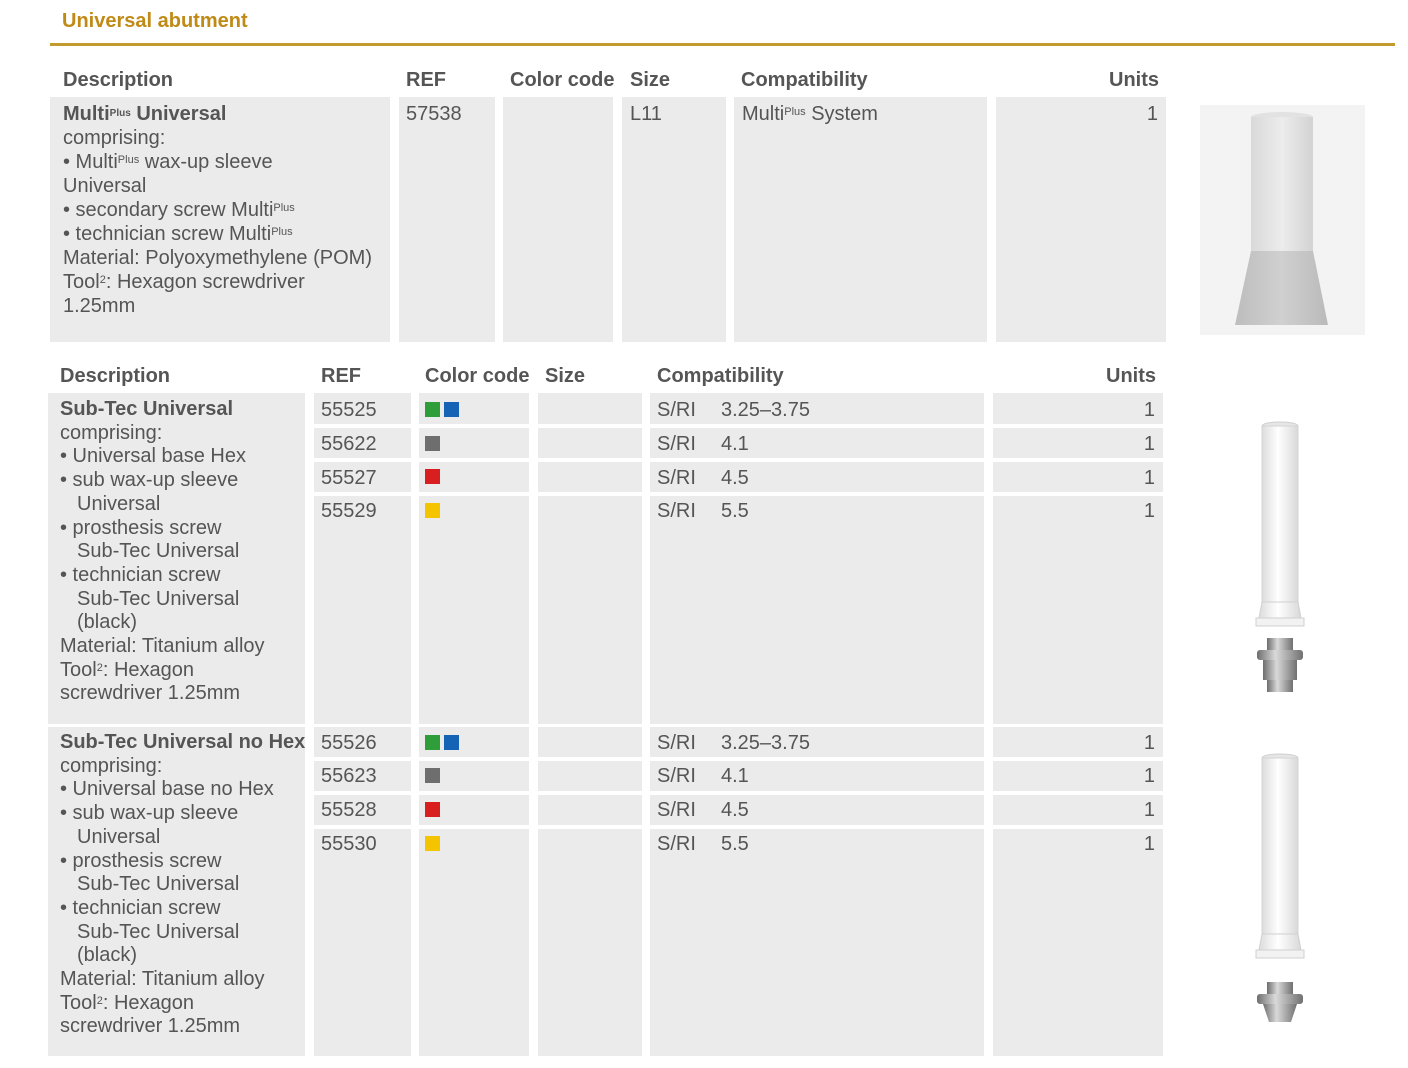  I want to click on compatibility-value: S/RI 4.1, so click(703, 776).